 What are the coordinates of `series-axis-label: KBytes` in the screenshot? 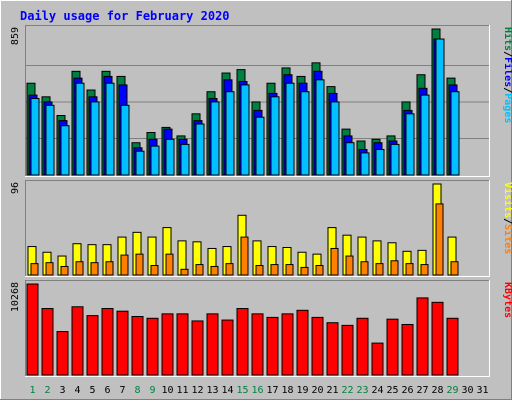 It's located at (507, 300).